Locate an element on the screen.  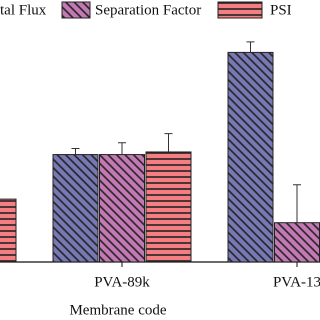
legend-label: PSI is located at coordinates (281, 10).